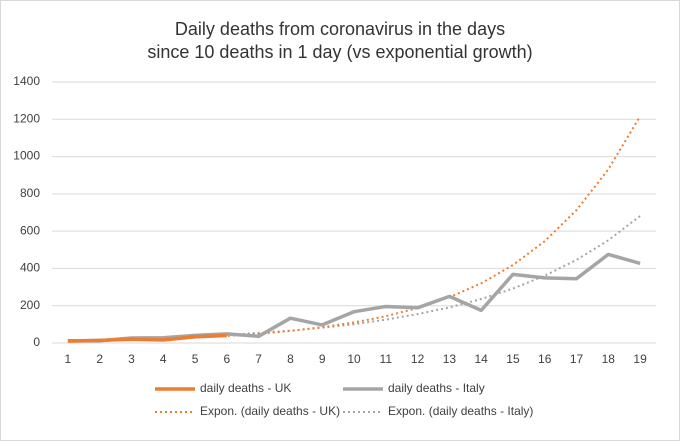 Image resolution: width=680 pixels, height=441 pixels. Describe the element at coordinates (322, 359) in the screenshot. I see `x-tick-label: 9` at that location.